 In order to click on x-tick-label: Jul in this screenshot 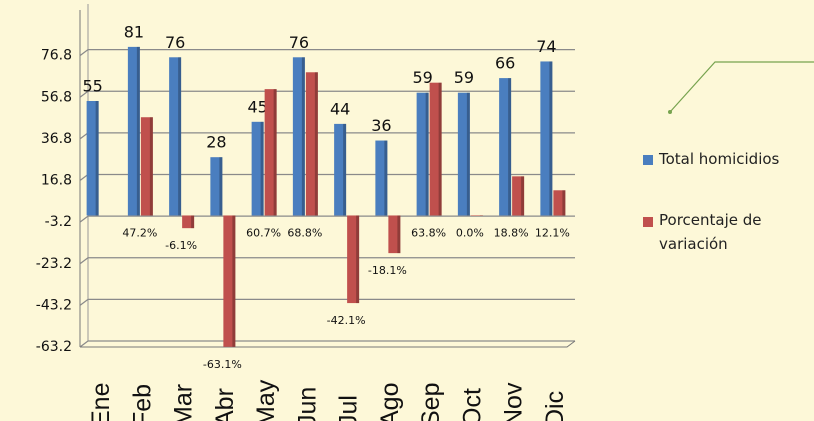, I will do `click(349, 408)`.